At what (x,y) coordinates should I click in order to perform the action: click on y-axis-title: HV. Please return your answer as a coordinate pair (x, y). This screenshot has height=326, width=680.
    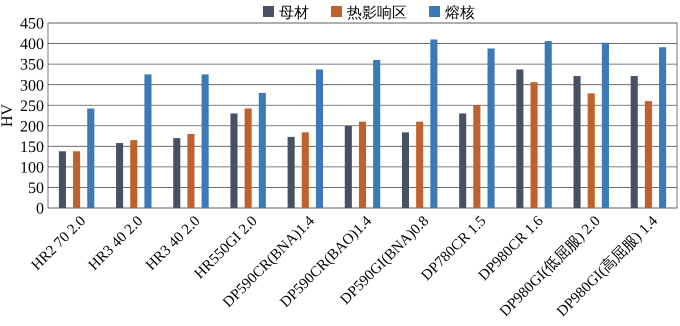
    Looking at the image, I should click on (8, 116).